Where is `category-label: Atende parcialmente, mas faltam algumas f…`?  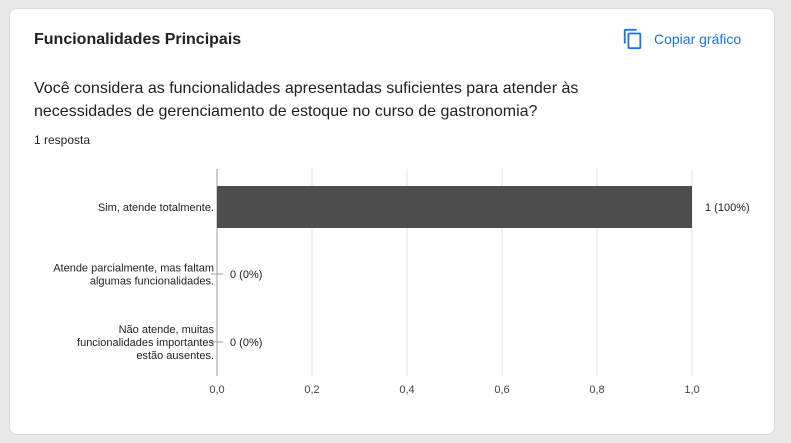 category-label: Atende parcialmente, mas faltam algumas f… is located at coordinates (133, 275).